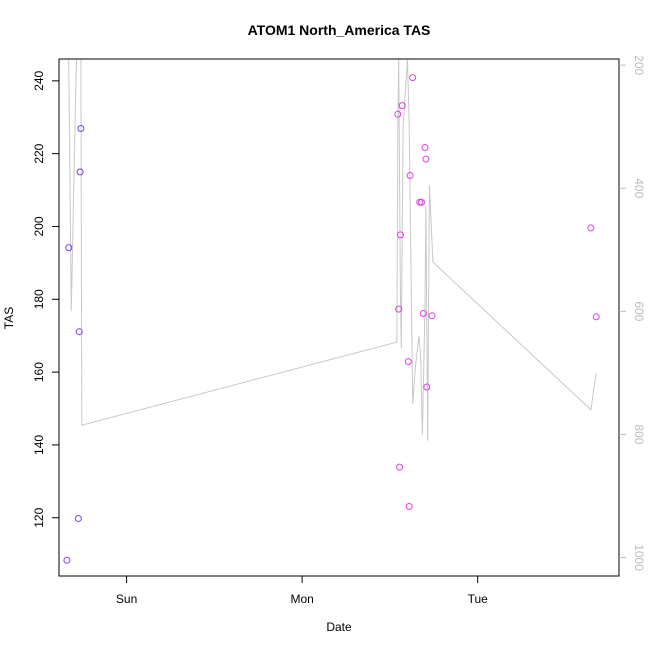 The image size is (650, 650). What do you see at coordinates (639, 65) in the screenshot?
I see `y2-tick-label: 200` at bounding box center [639, 65].